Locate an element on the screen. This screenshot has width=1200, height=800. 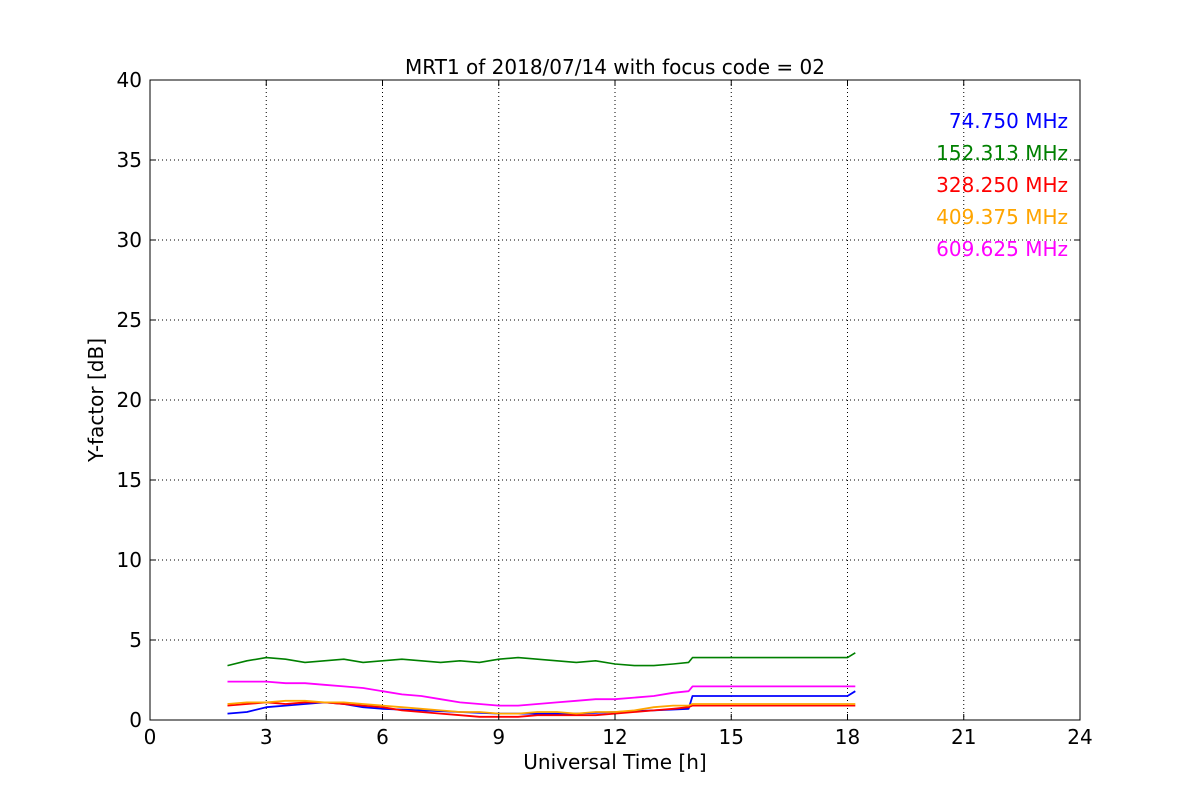
chart-title: MRT1 of 2018/07/14 with focus code = 02 is located at coordinates (615, 67).